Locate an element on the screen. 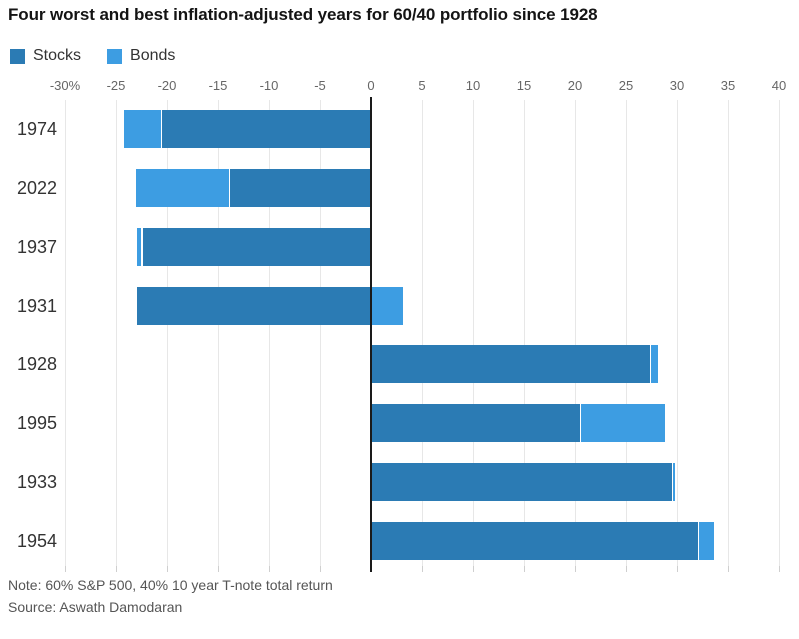  x-axis-tick-label: -25 is located at coordinates (116, 85).